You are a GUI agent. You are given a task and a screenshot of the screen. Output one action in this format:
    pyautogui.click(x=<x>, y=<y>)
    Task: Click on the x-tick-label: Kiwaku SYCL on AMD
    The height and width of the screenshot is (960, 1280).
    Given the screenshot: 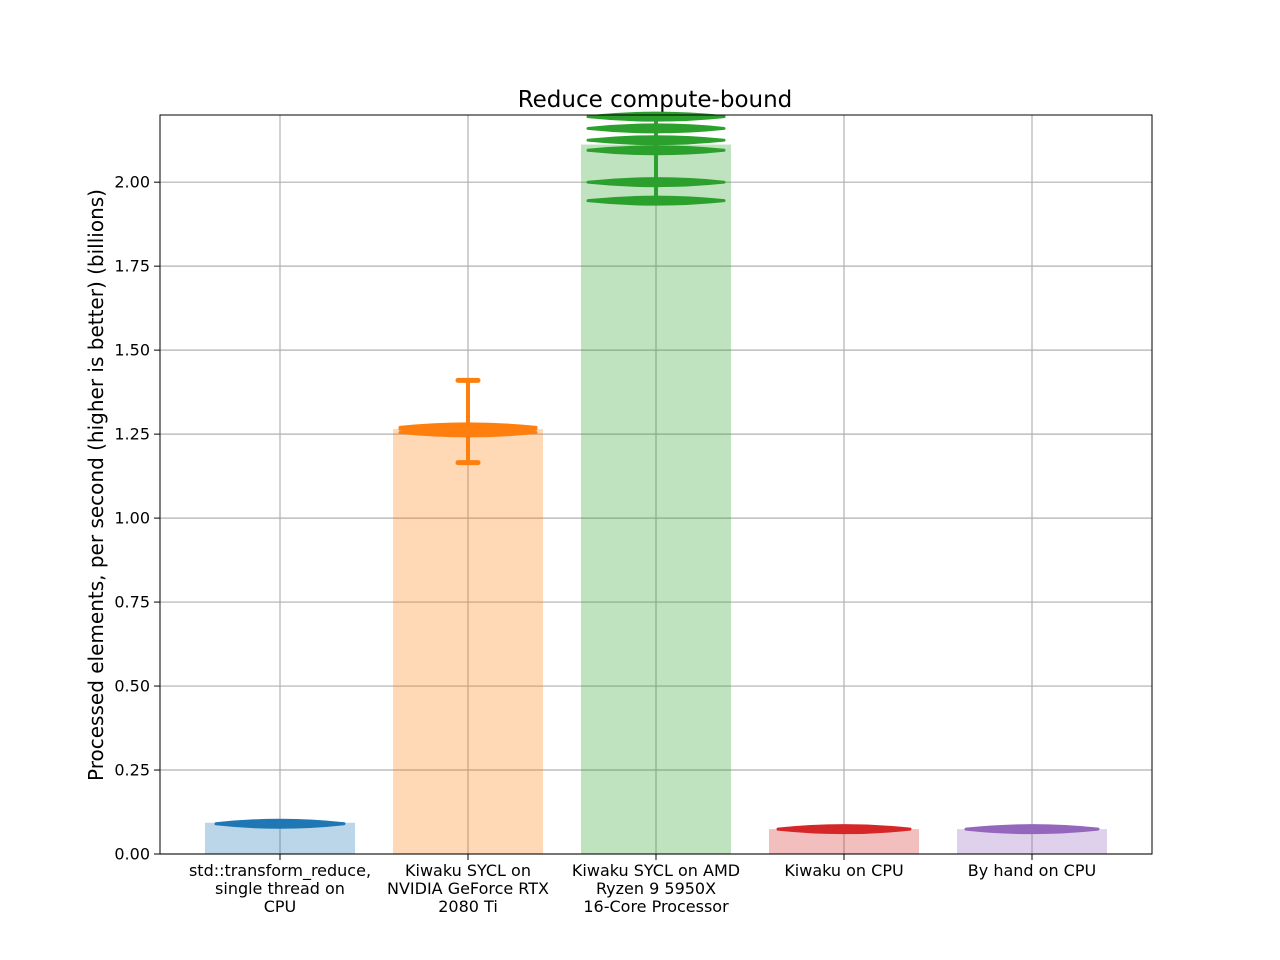 What is the action you would take?
    pyautogui.click(x=656, y=870)
    